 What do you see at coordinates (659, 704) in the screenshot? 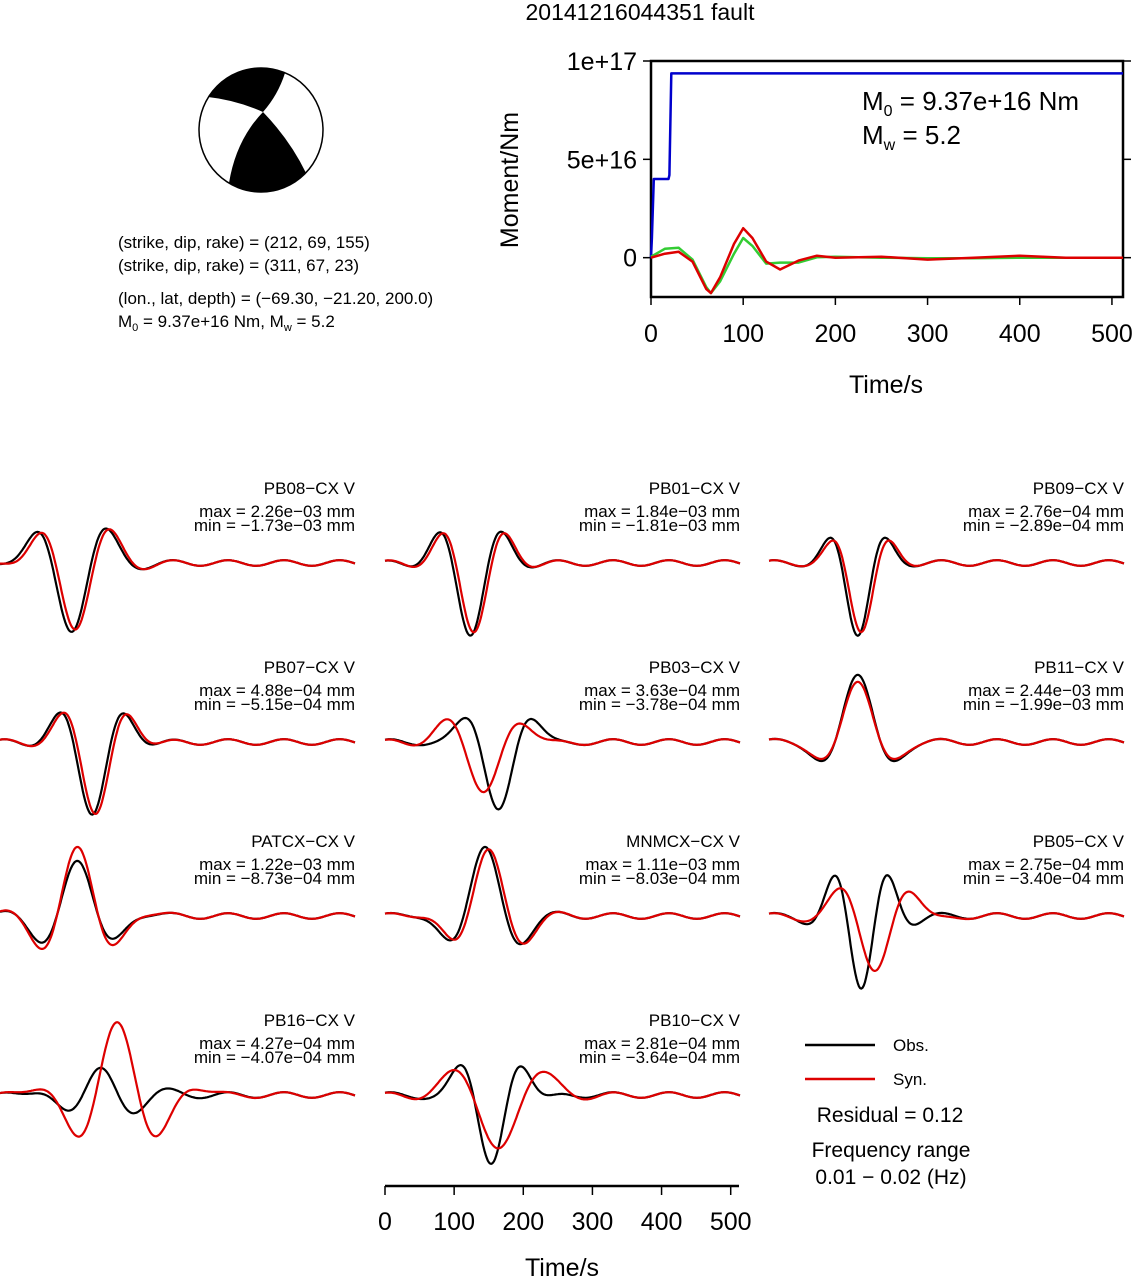
I see `station-min: min = −3.78e−04 mm` at bounding box center [659, 704].